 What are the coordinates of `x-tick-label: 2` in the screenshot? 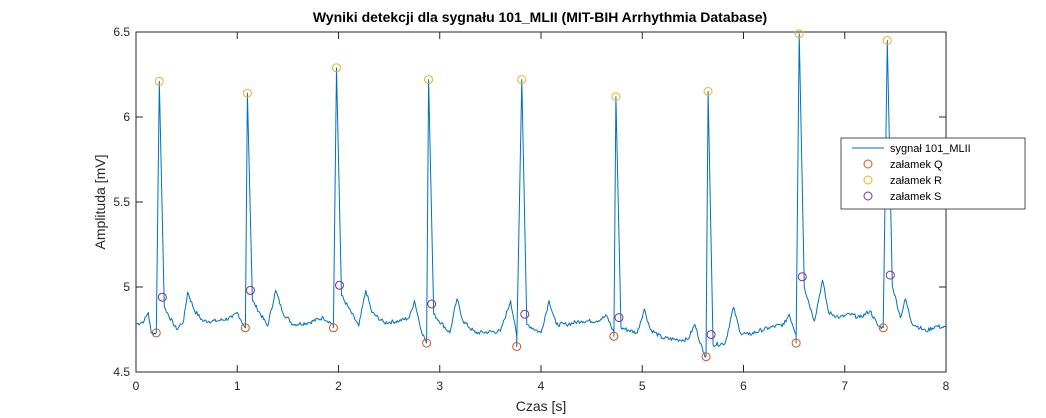 It's located at (338, 386).